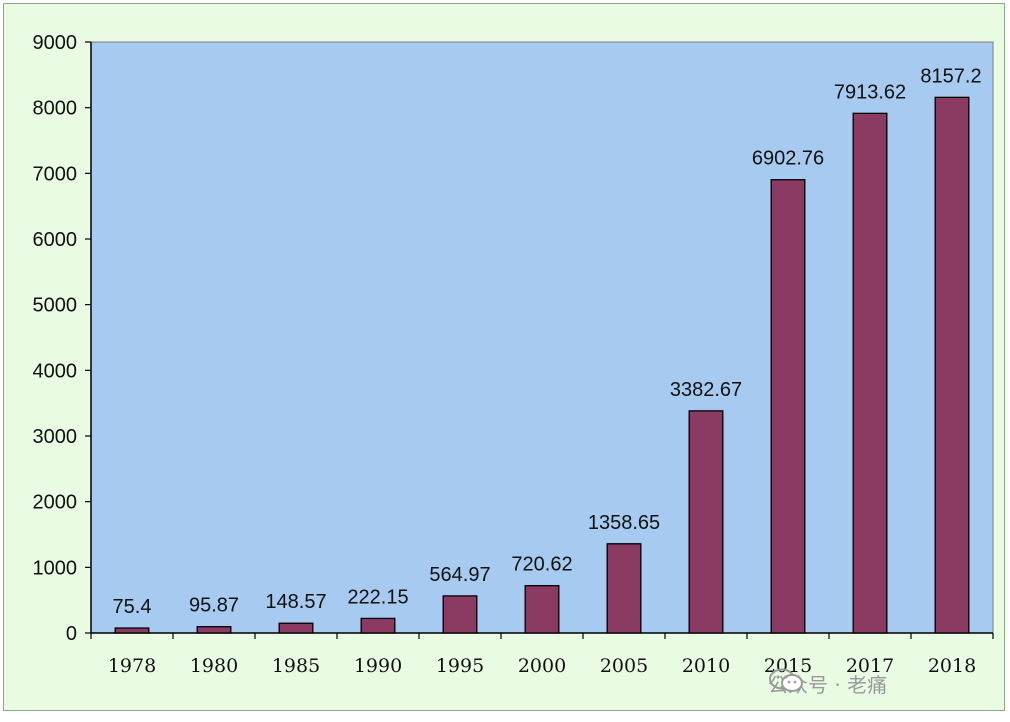 The image size is (1010, 722). Describe the element at coordinates (786, 680) in the screenshot. I see `wechat-icon` at that location.